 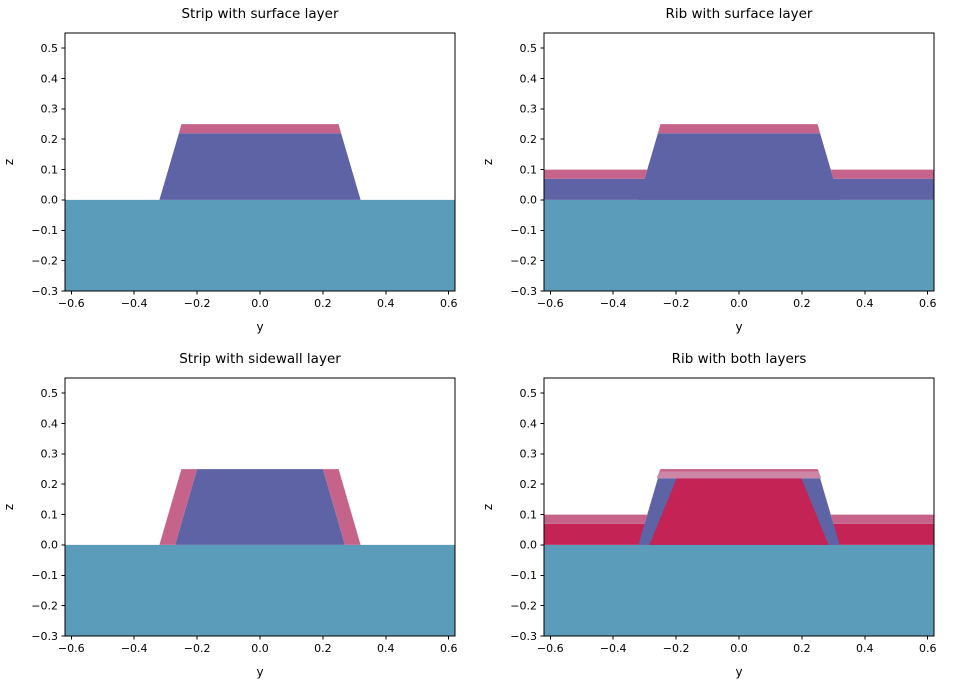 What do you see at coordinates (341, 507) in the screenshot?
I see `sidewall-layer-right` at bounding box center [341, 507].